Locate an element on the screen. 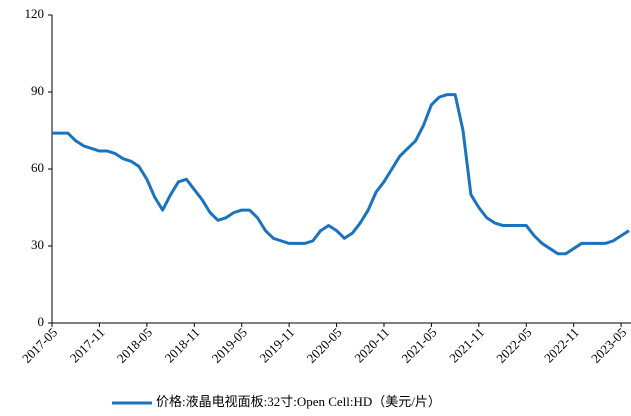 The height and width of the screenshot is (416, 631). y-tick-label: 30 is located at coordinates (37, 244).